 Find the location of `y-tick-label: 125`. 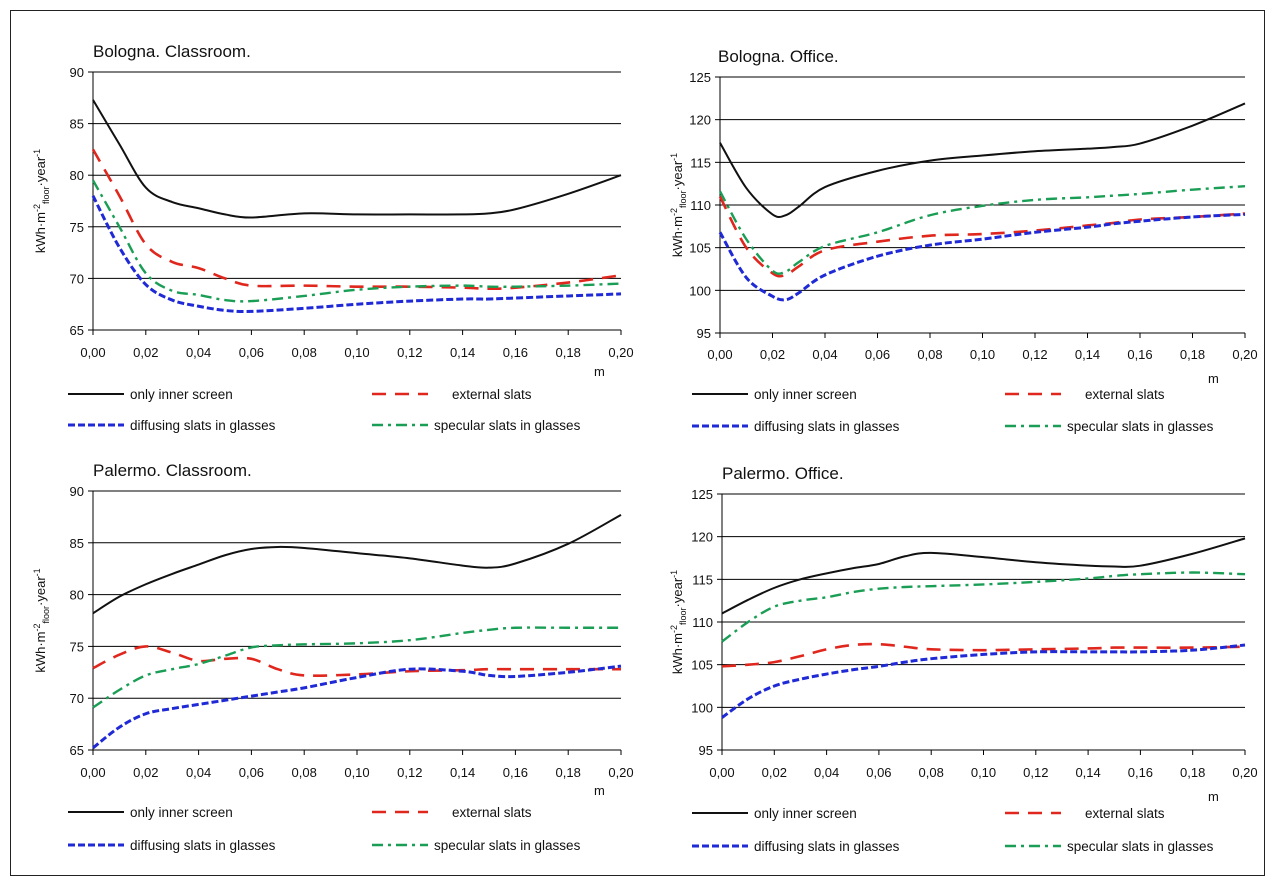

y-tick-label: 125 is located at coordinates (700, 77).